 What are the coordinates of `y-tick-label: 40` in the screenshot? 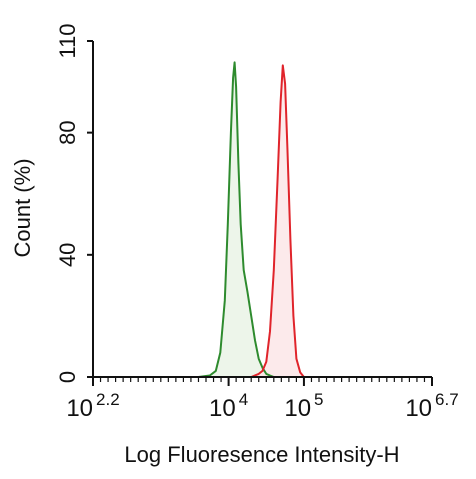 It's located at (67, 255).